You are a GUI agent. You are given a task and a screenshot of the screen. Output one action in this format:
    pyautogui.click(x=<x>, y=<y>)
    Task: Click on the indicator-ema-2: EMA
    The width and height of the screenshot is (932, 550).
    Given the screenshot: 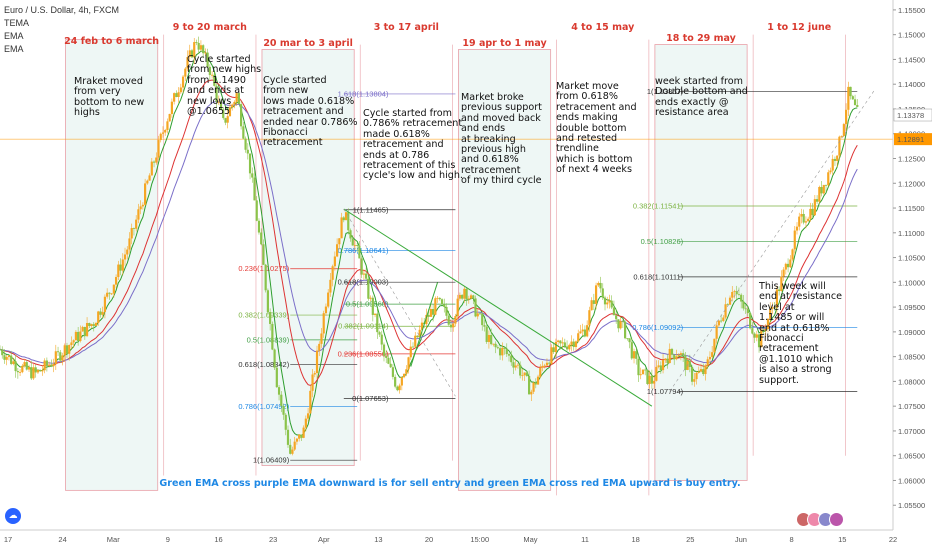 What is the action you would take?
    pyautogui.click(x=14, y=49)
    